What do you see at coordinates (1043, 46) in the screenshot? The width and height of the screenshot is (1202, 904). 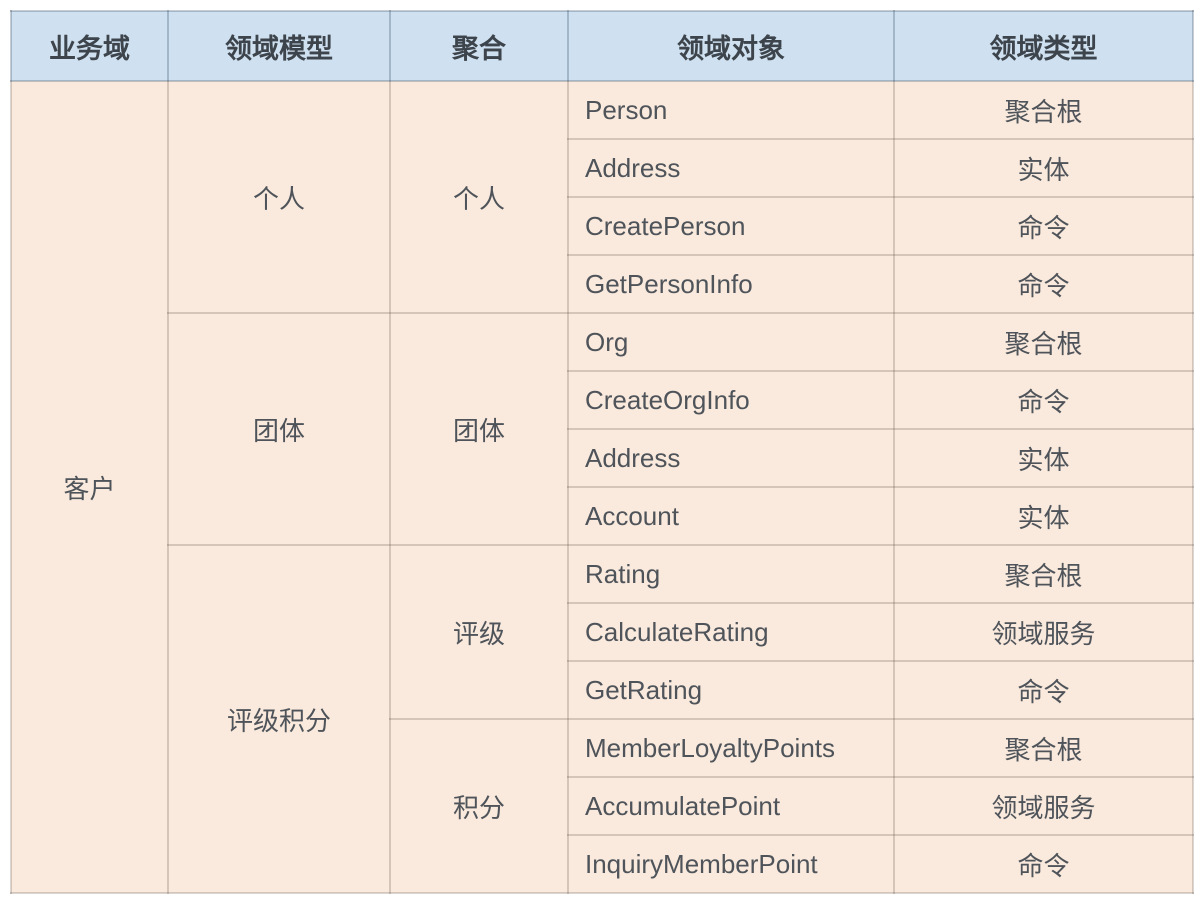 I see `header-domain-type: 领域类型` at bounding box center [1043, 46].